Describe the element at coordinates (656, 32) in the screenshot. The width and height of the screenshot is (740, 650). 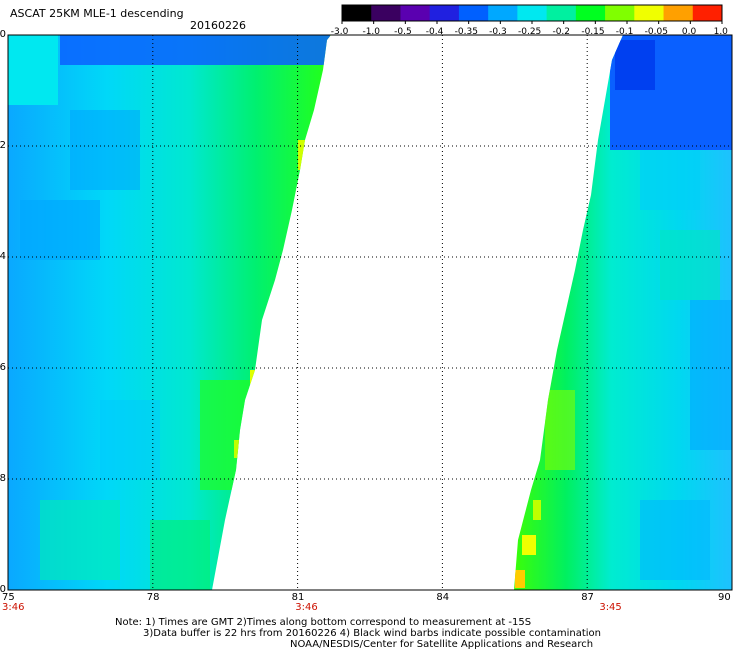
I see `colorbar-tick-label: -0.05` at that location.